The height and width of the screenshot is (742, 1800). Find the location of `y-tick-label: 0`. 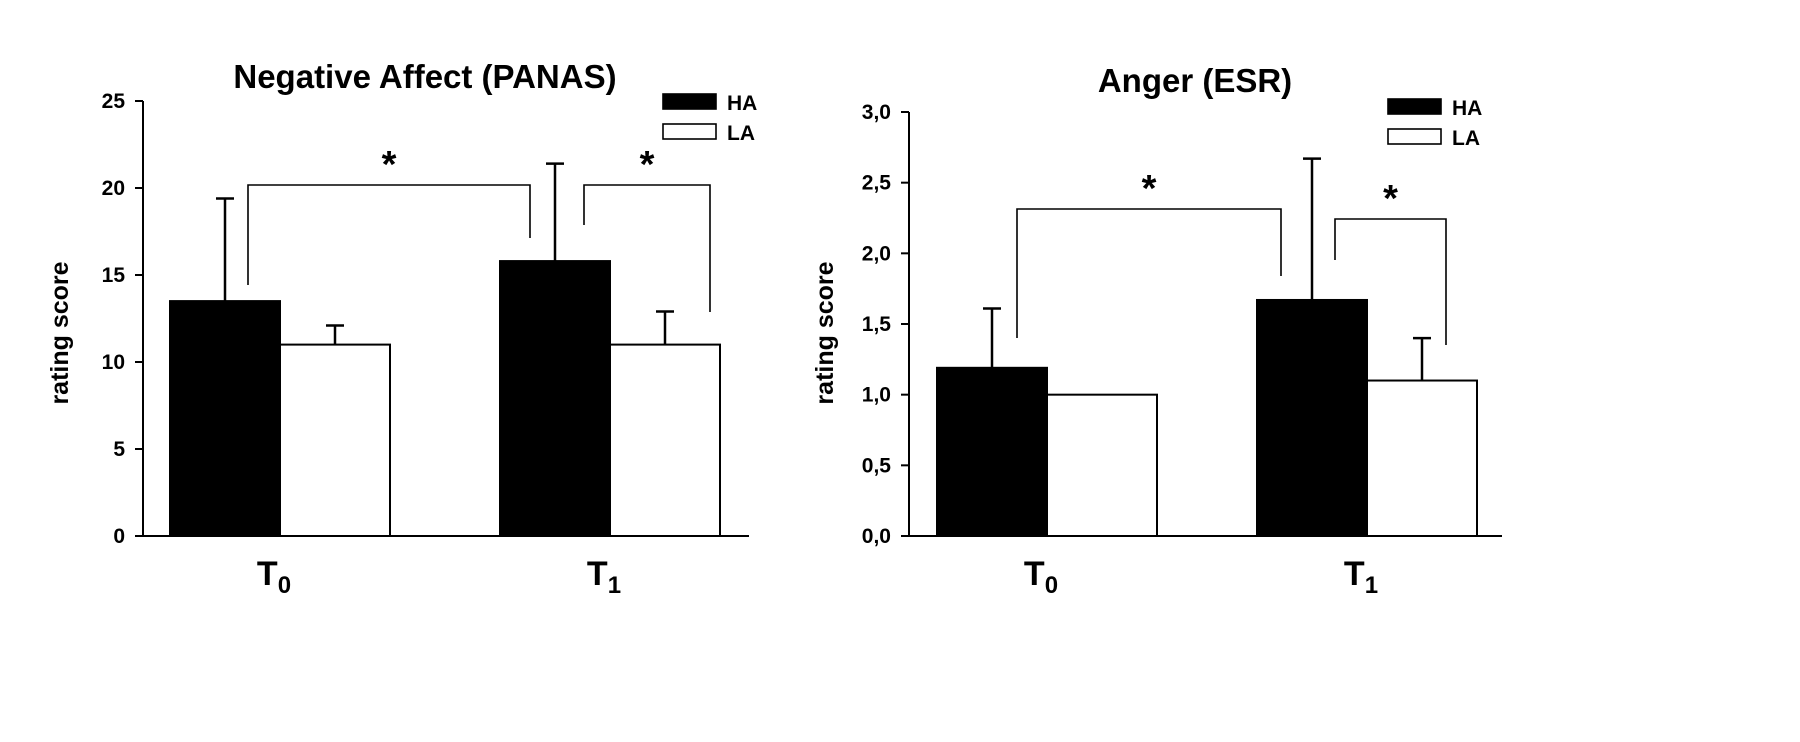

y-tick-label: 0 is located at coordinates (119, 536).